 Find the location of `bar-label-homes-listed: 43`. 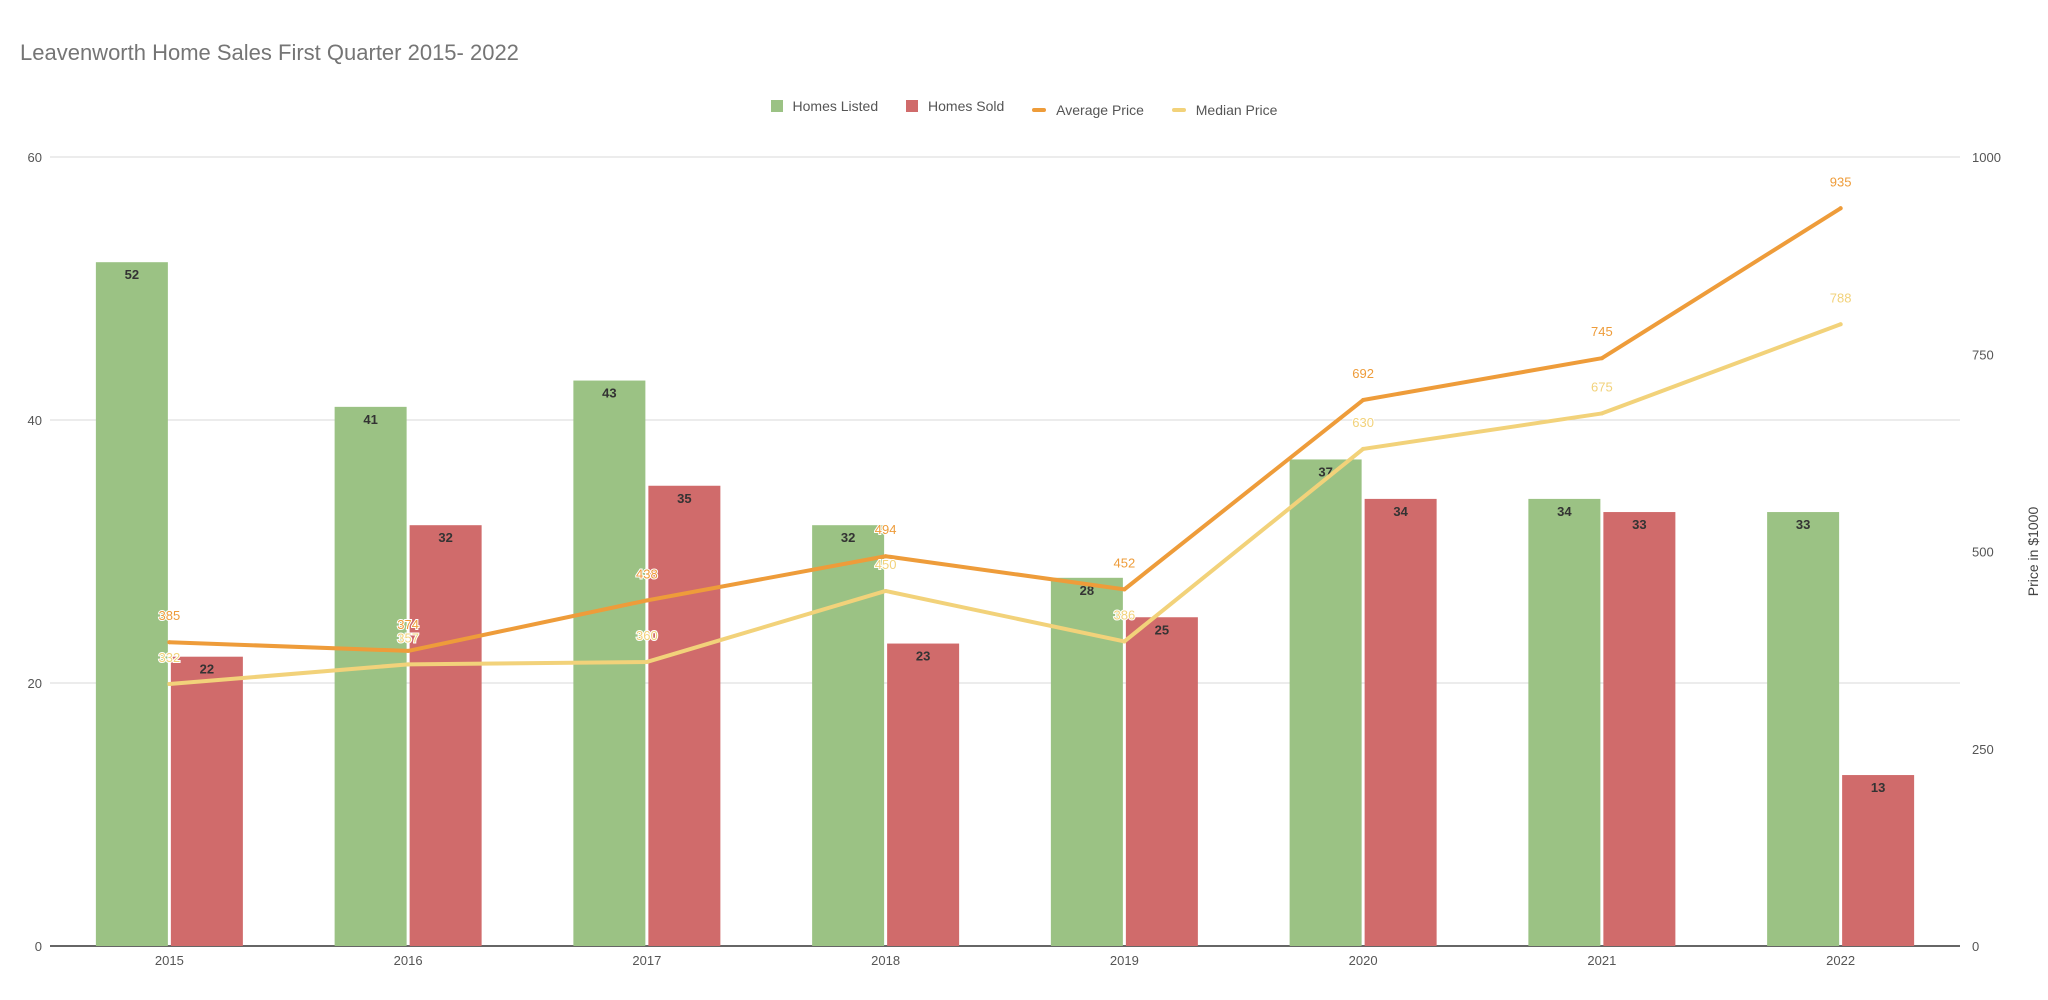

bar-label-homes-listed: 43 is located at coordinates (609, 393).